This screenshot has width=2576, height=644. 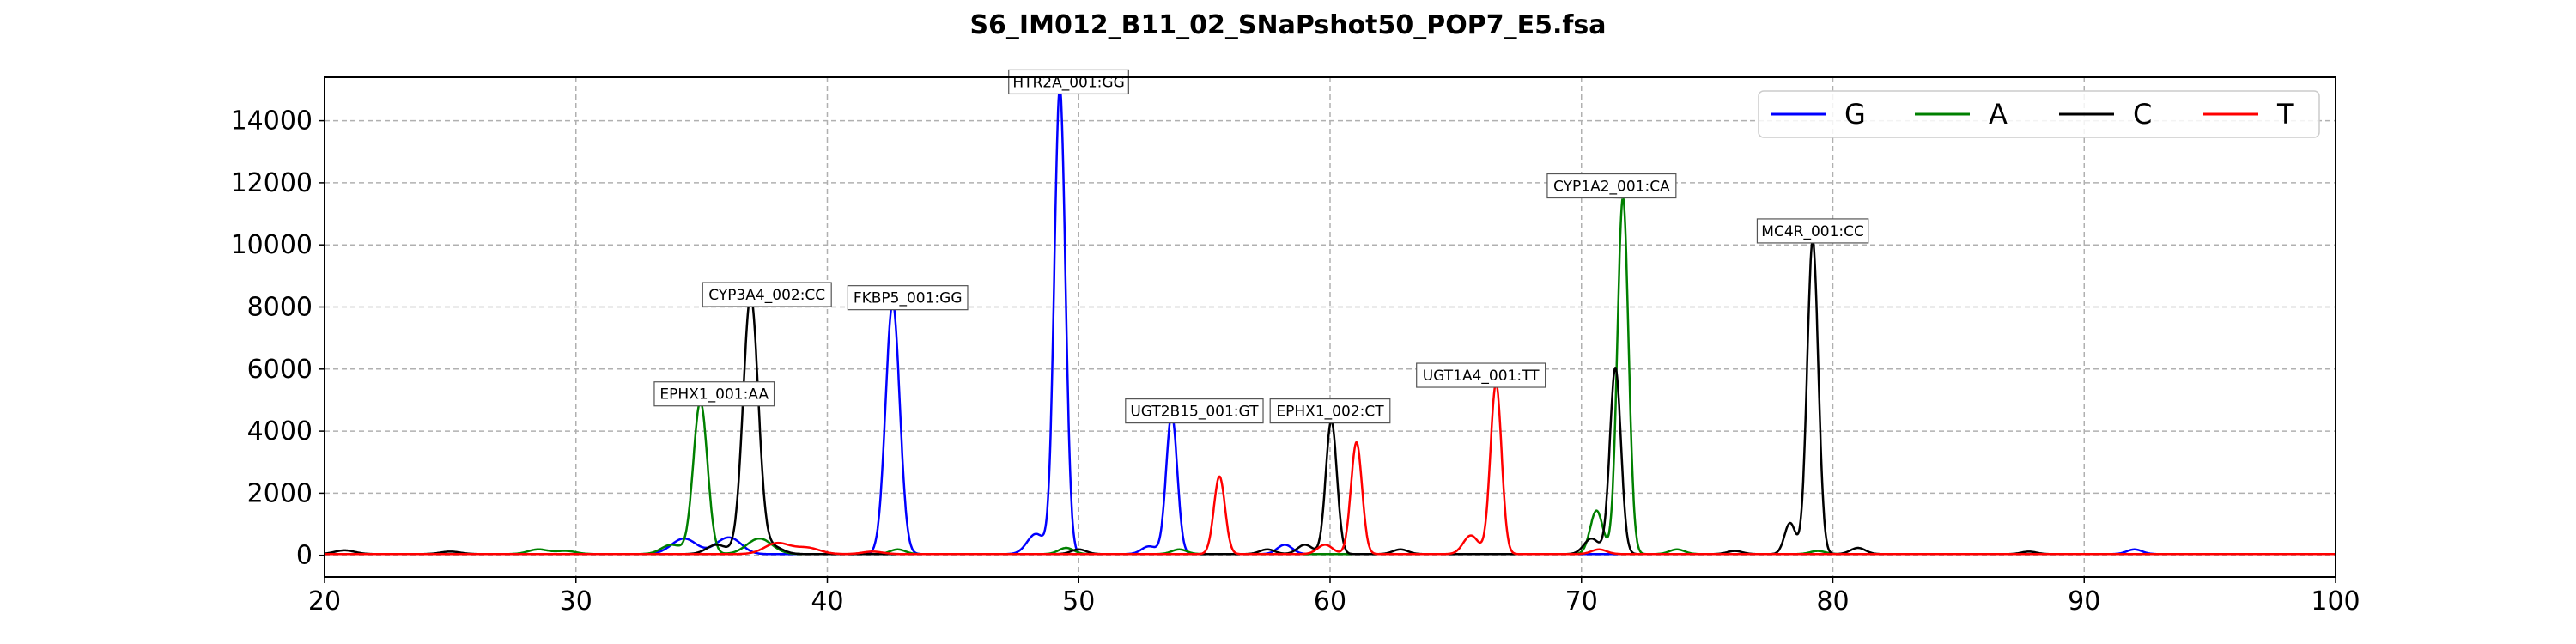 I want to click on annotation-label: MC4R_001:CC, so click(x=1813, y=231).